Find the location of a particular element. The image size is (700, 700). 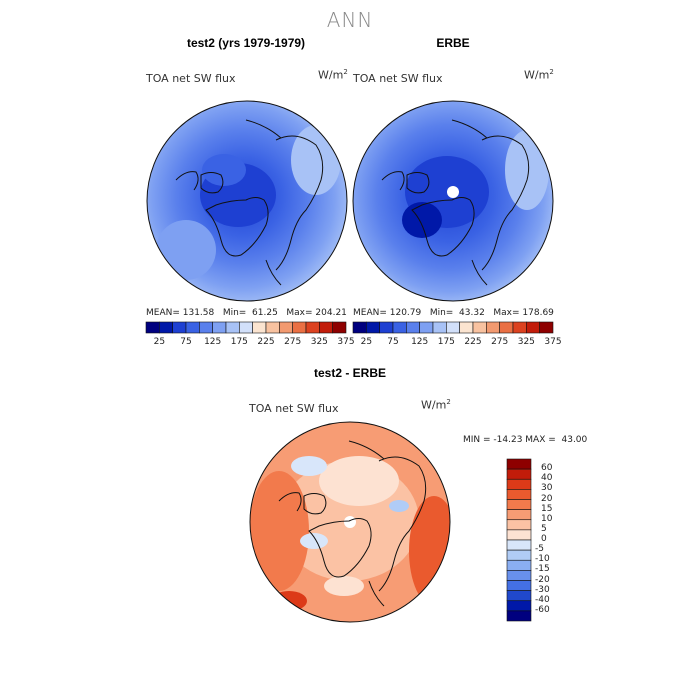

colorbar-diff-label: 0 is located at coordinates (544, 539).